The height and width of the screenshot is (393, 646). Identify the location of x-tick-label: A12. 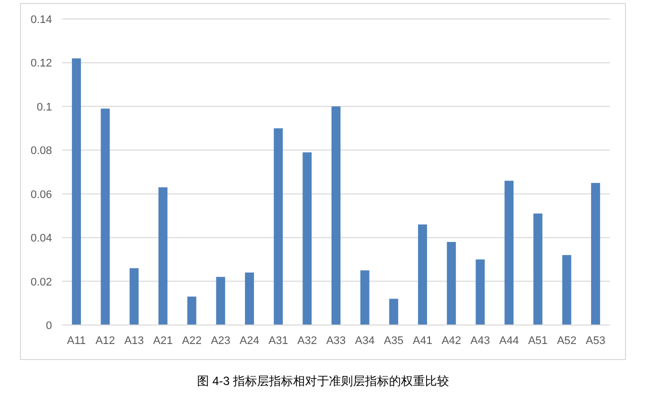
(105, 341).